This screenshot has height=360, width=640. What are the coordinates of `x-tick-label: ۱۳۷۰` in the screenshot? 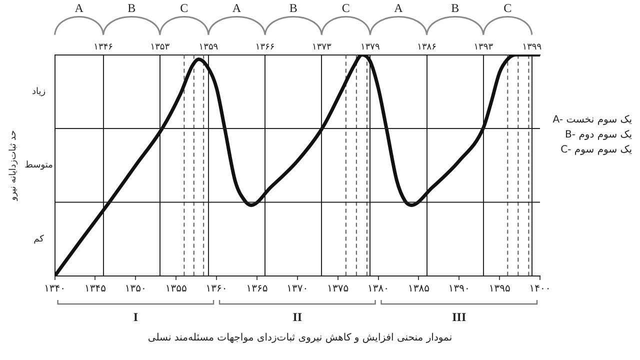 It's located at (297, 289).